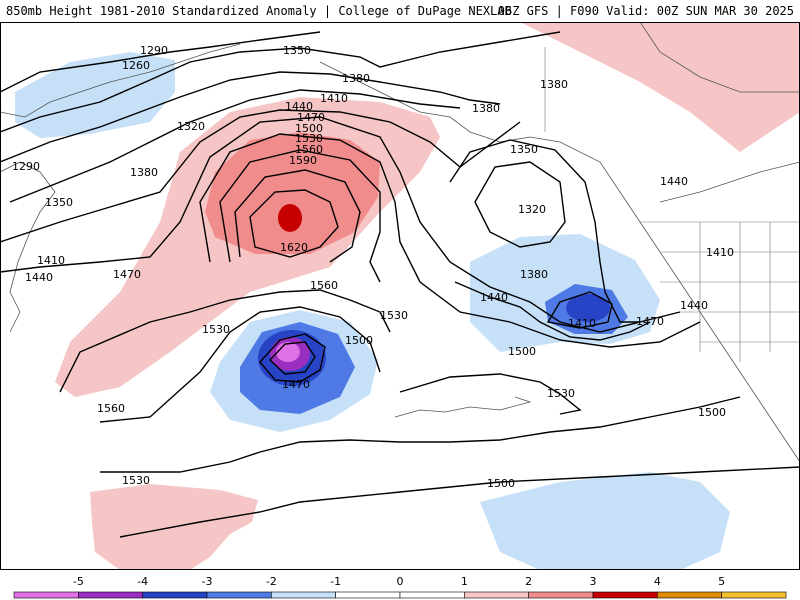  What do you see at coordinates (136, 65) in the screenshot?
I see `contour-label: 1260` at bounding box center [136, 65].